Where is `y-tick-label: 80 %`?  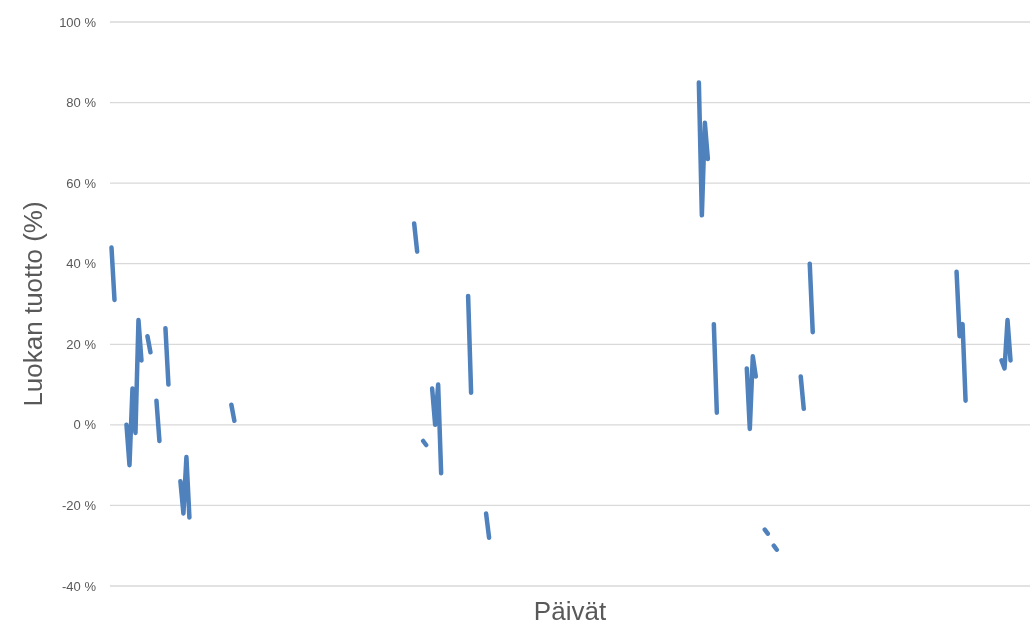
y-tick-label: 80 % is located at coordinates (81, 103).